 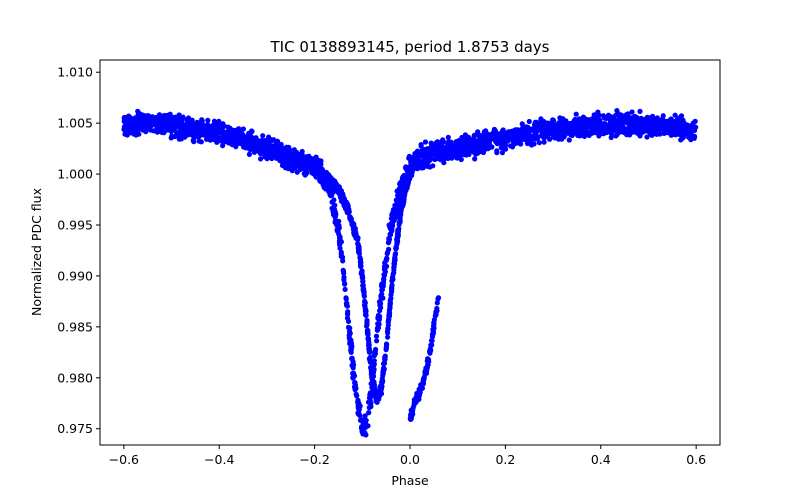 I want to click on y-tick-label: 0.990, so click(x=75, y=275).